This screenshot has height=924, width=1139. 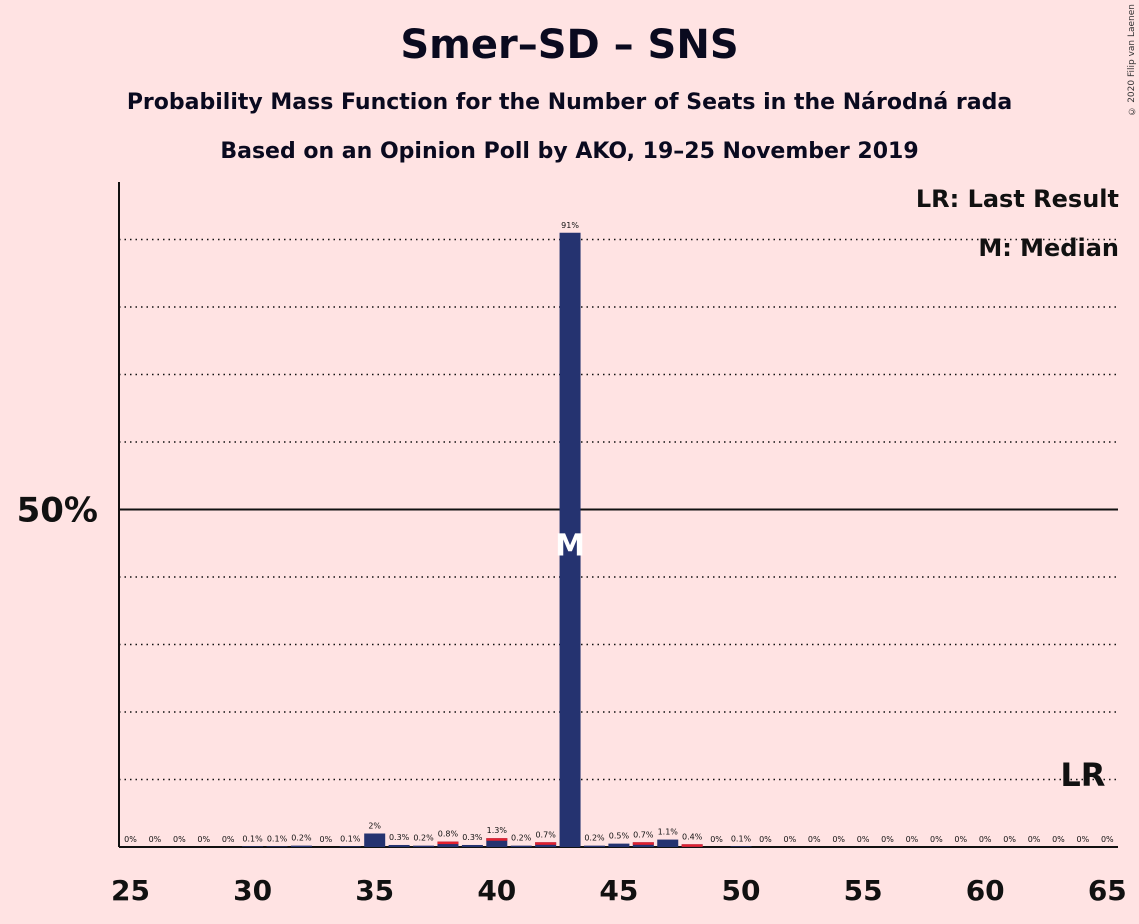 I want to click on legend-median: M: Median, so click(x=1048, y=248).